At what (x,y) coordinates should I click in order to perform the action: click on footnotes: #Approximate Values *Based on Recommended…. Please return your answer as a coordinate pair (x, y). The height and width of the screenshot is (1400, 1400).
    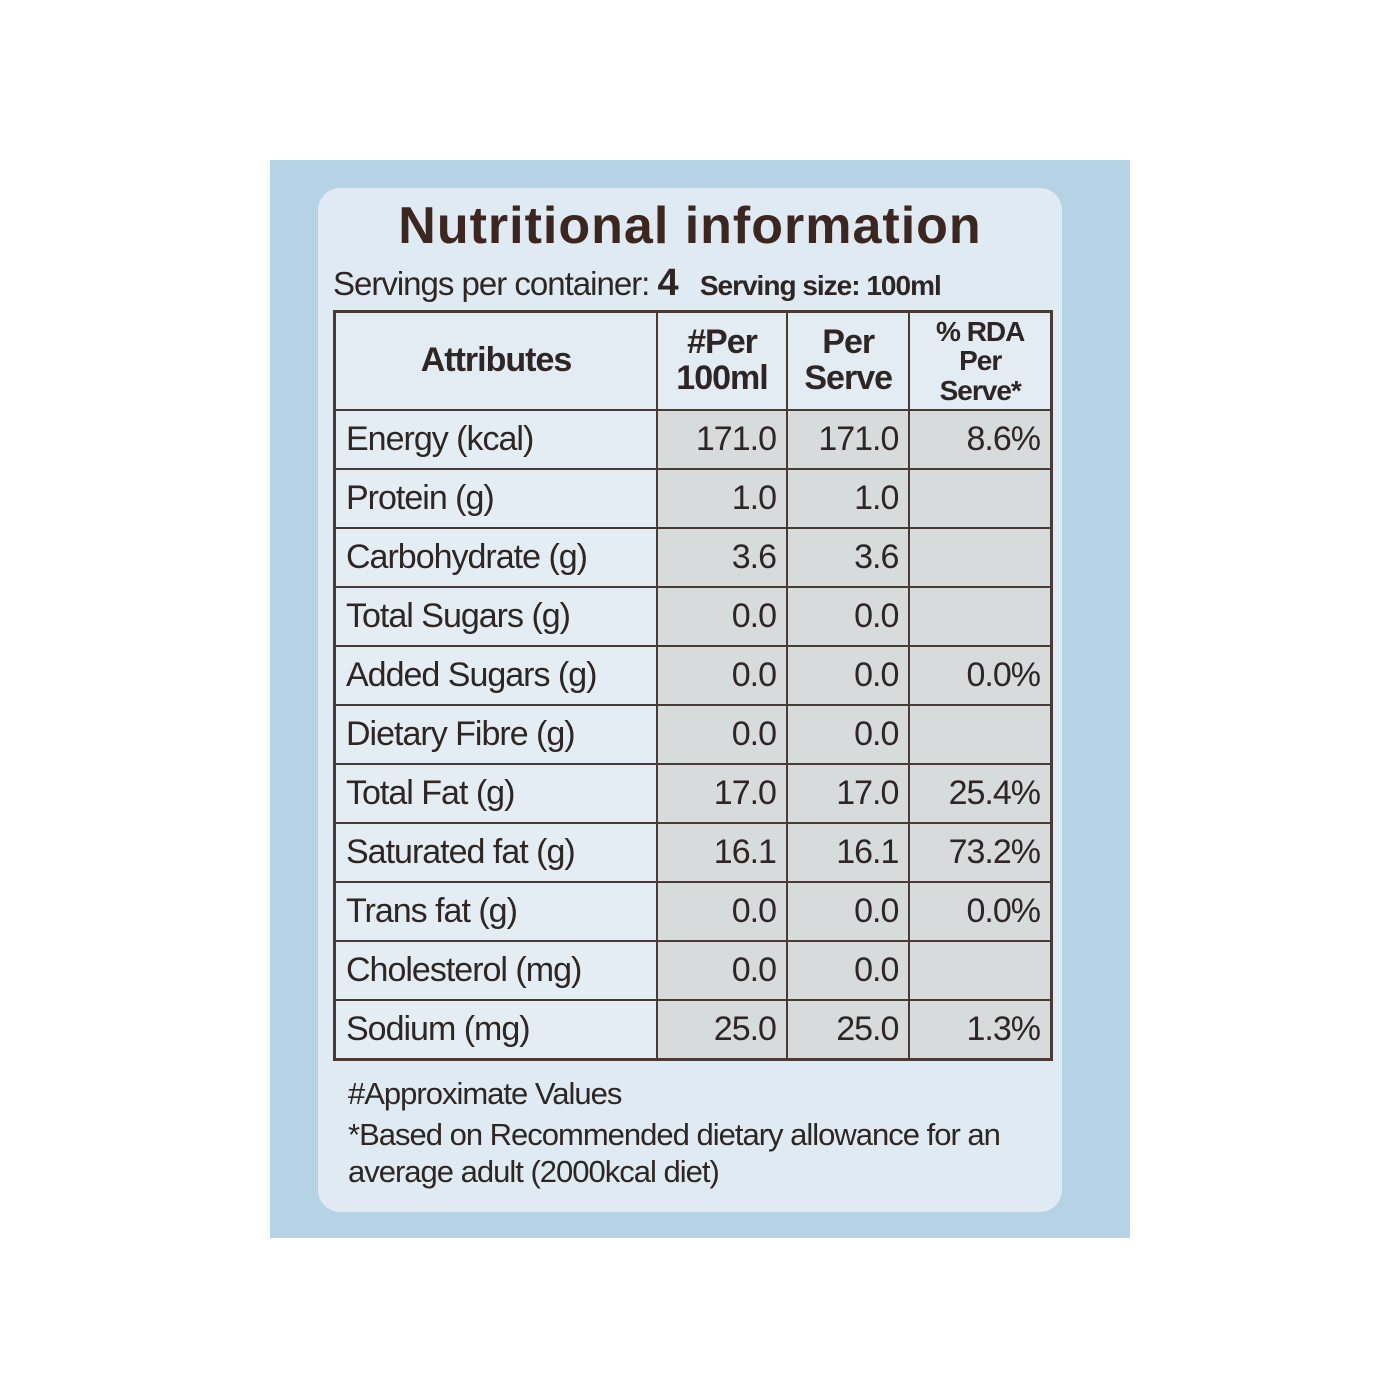
    Looking at the image, I should click on (698, 1135).